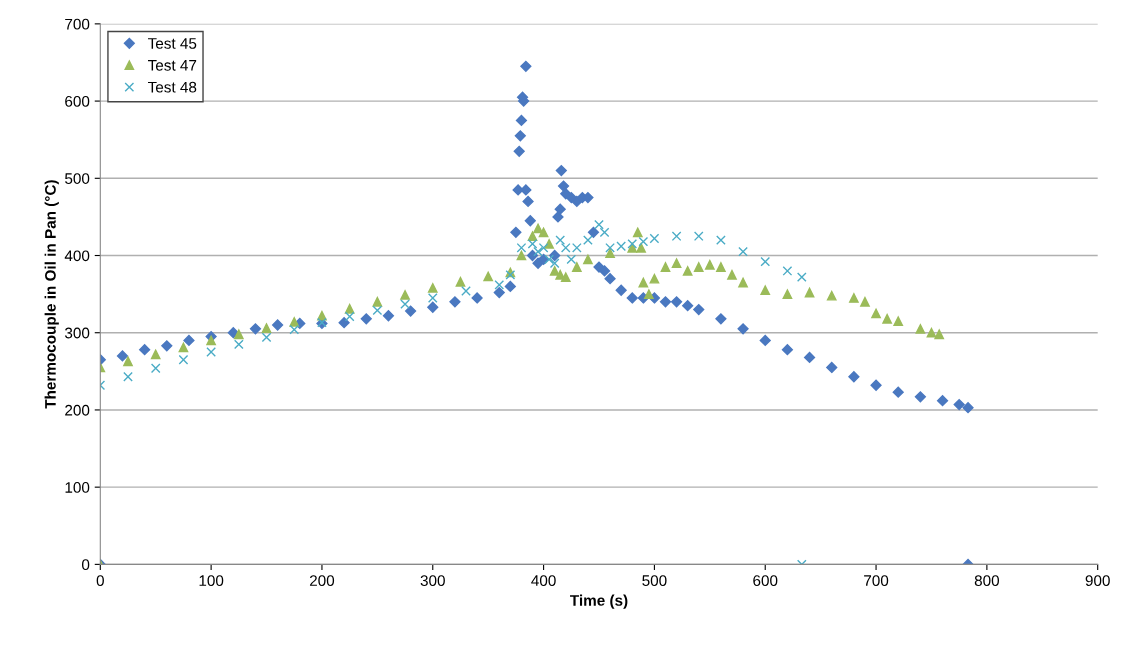 Image resolution: width=1127 pixels, height=645 pixels. I want to click on x-tick-label: 800, so click(987, 581).